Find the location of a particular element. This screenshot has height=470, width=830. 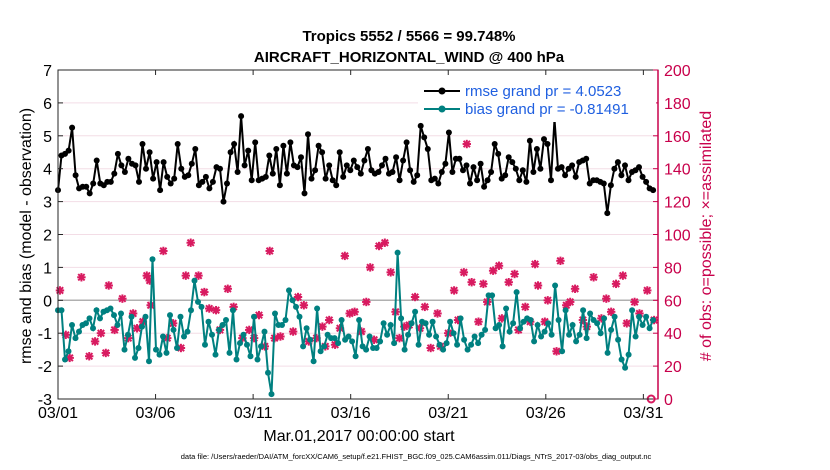

y-right-tick-label: 160 is located at coordinates (677, 137).